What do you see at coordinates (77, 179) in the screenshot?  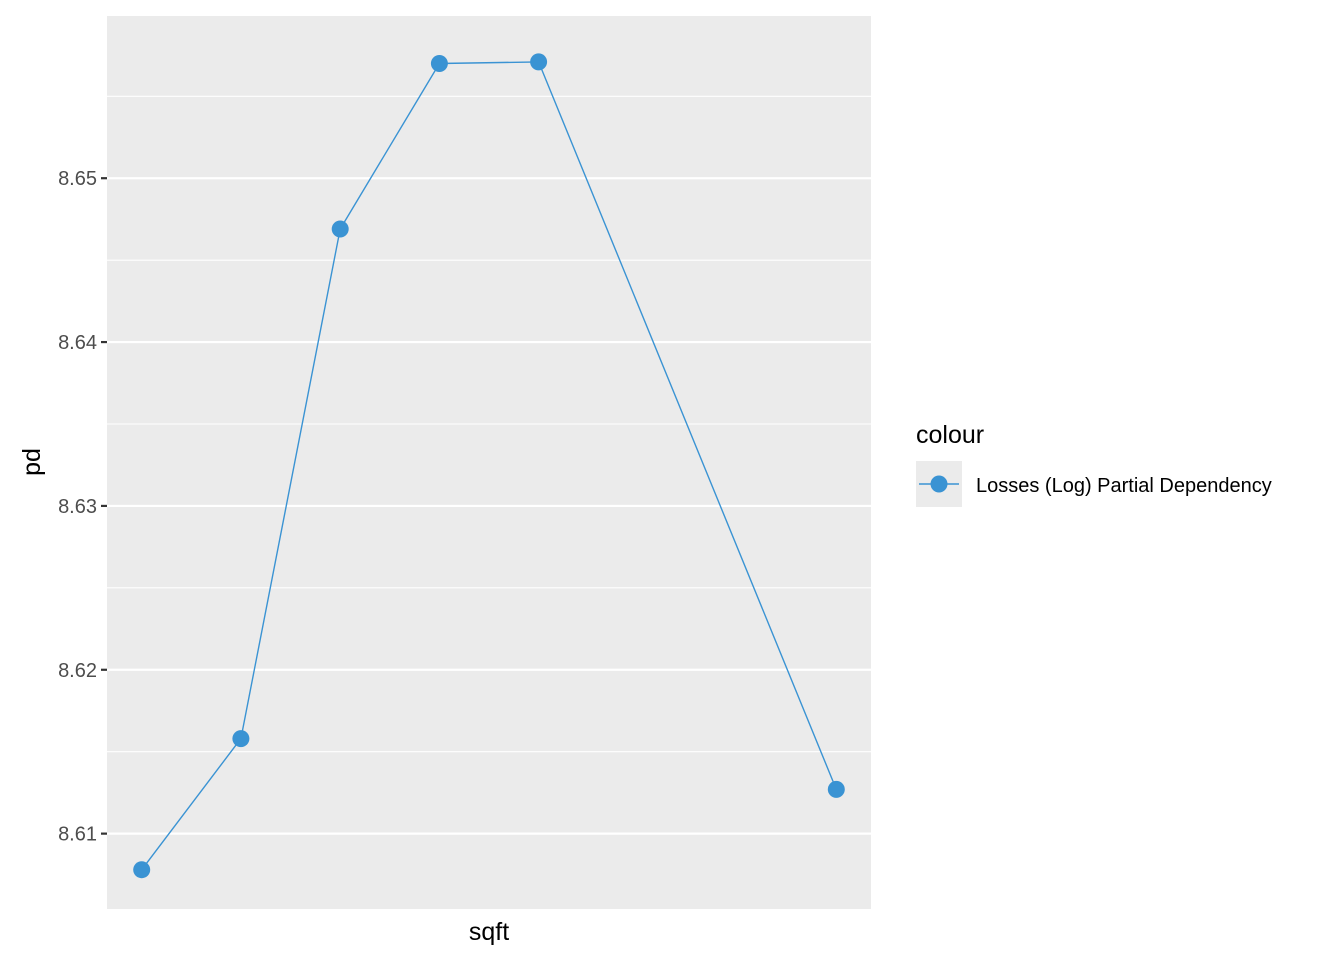 I see `y-tick-label: 8.65` at bounding box center [77, 179].